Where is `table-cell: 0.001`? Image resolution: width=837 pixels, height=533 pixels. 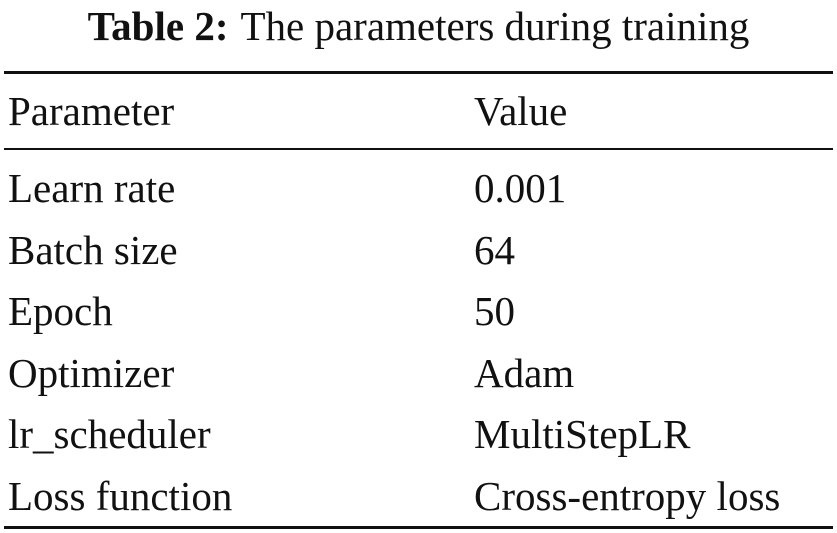
table-cell: 0.001 is located at coordinates (520, 188).